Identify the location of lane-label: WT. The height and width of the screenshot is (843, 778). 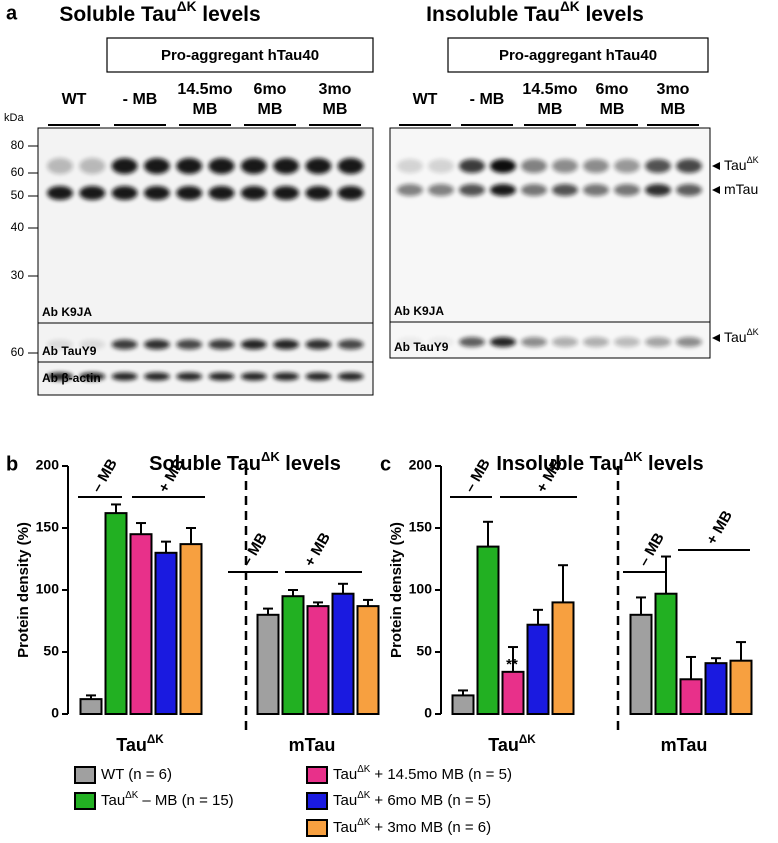
(74, 99).